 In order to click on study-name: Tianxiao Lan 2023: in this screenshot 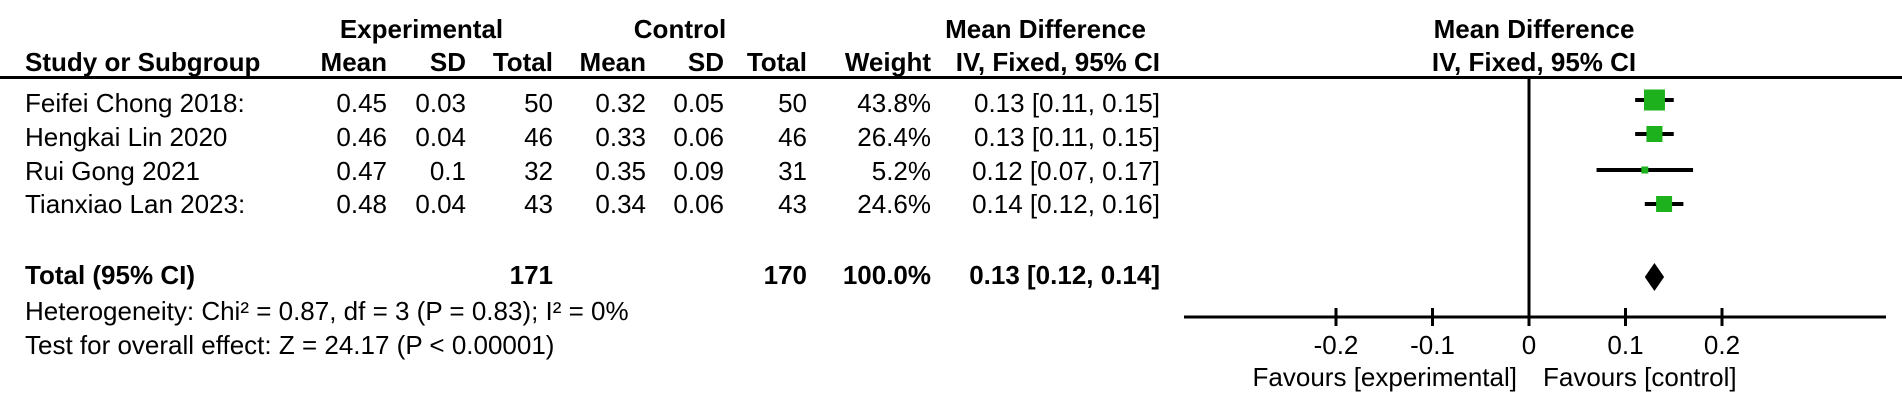, I will do `click(135, 204)`.